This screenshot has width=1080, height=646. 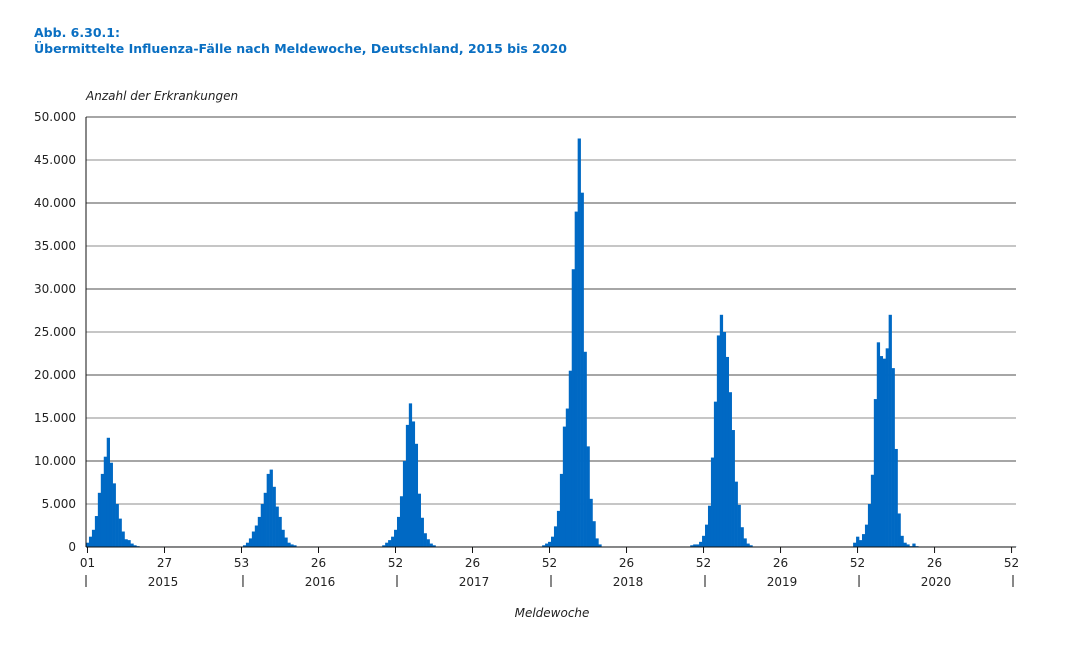 I want to click on y-tick-label: 25.000, so click(x=55, y=332).